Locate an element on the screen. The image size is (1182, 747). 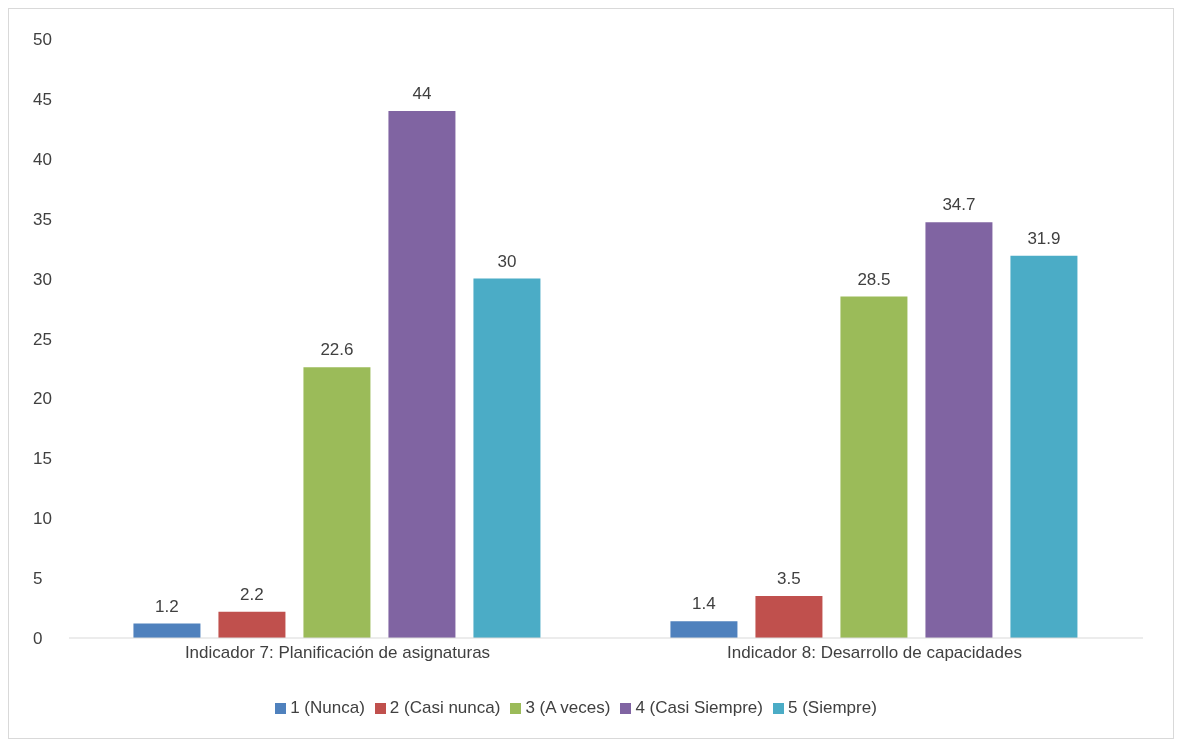
data-label: 2.2 is located at coordinates (252, 594).